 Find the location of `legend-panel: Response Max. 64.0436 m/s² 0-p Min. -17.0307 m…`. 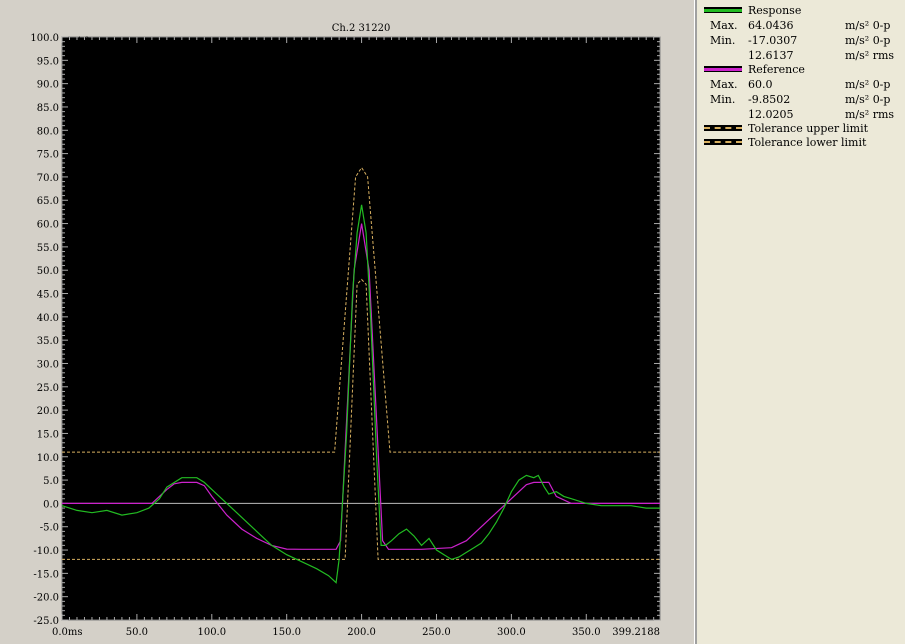

legend-panel: Response Max. 64.0436 m/s² 0-p Min. -17.0307 m… is located at coordinates (800, 77).